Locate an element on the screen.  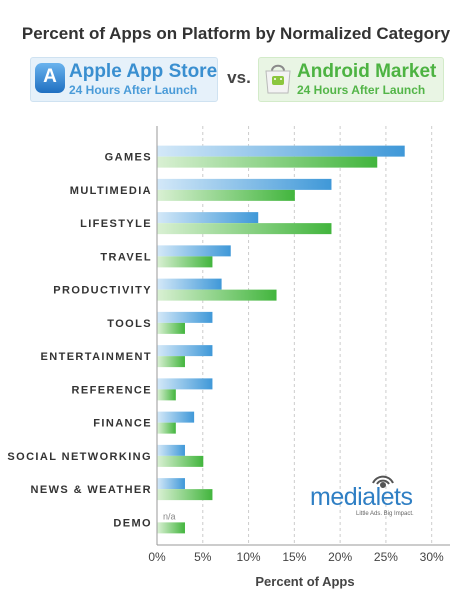
category-label: SOCIAL NETWORKING is located at coordinates (79, 457).